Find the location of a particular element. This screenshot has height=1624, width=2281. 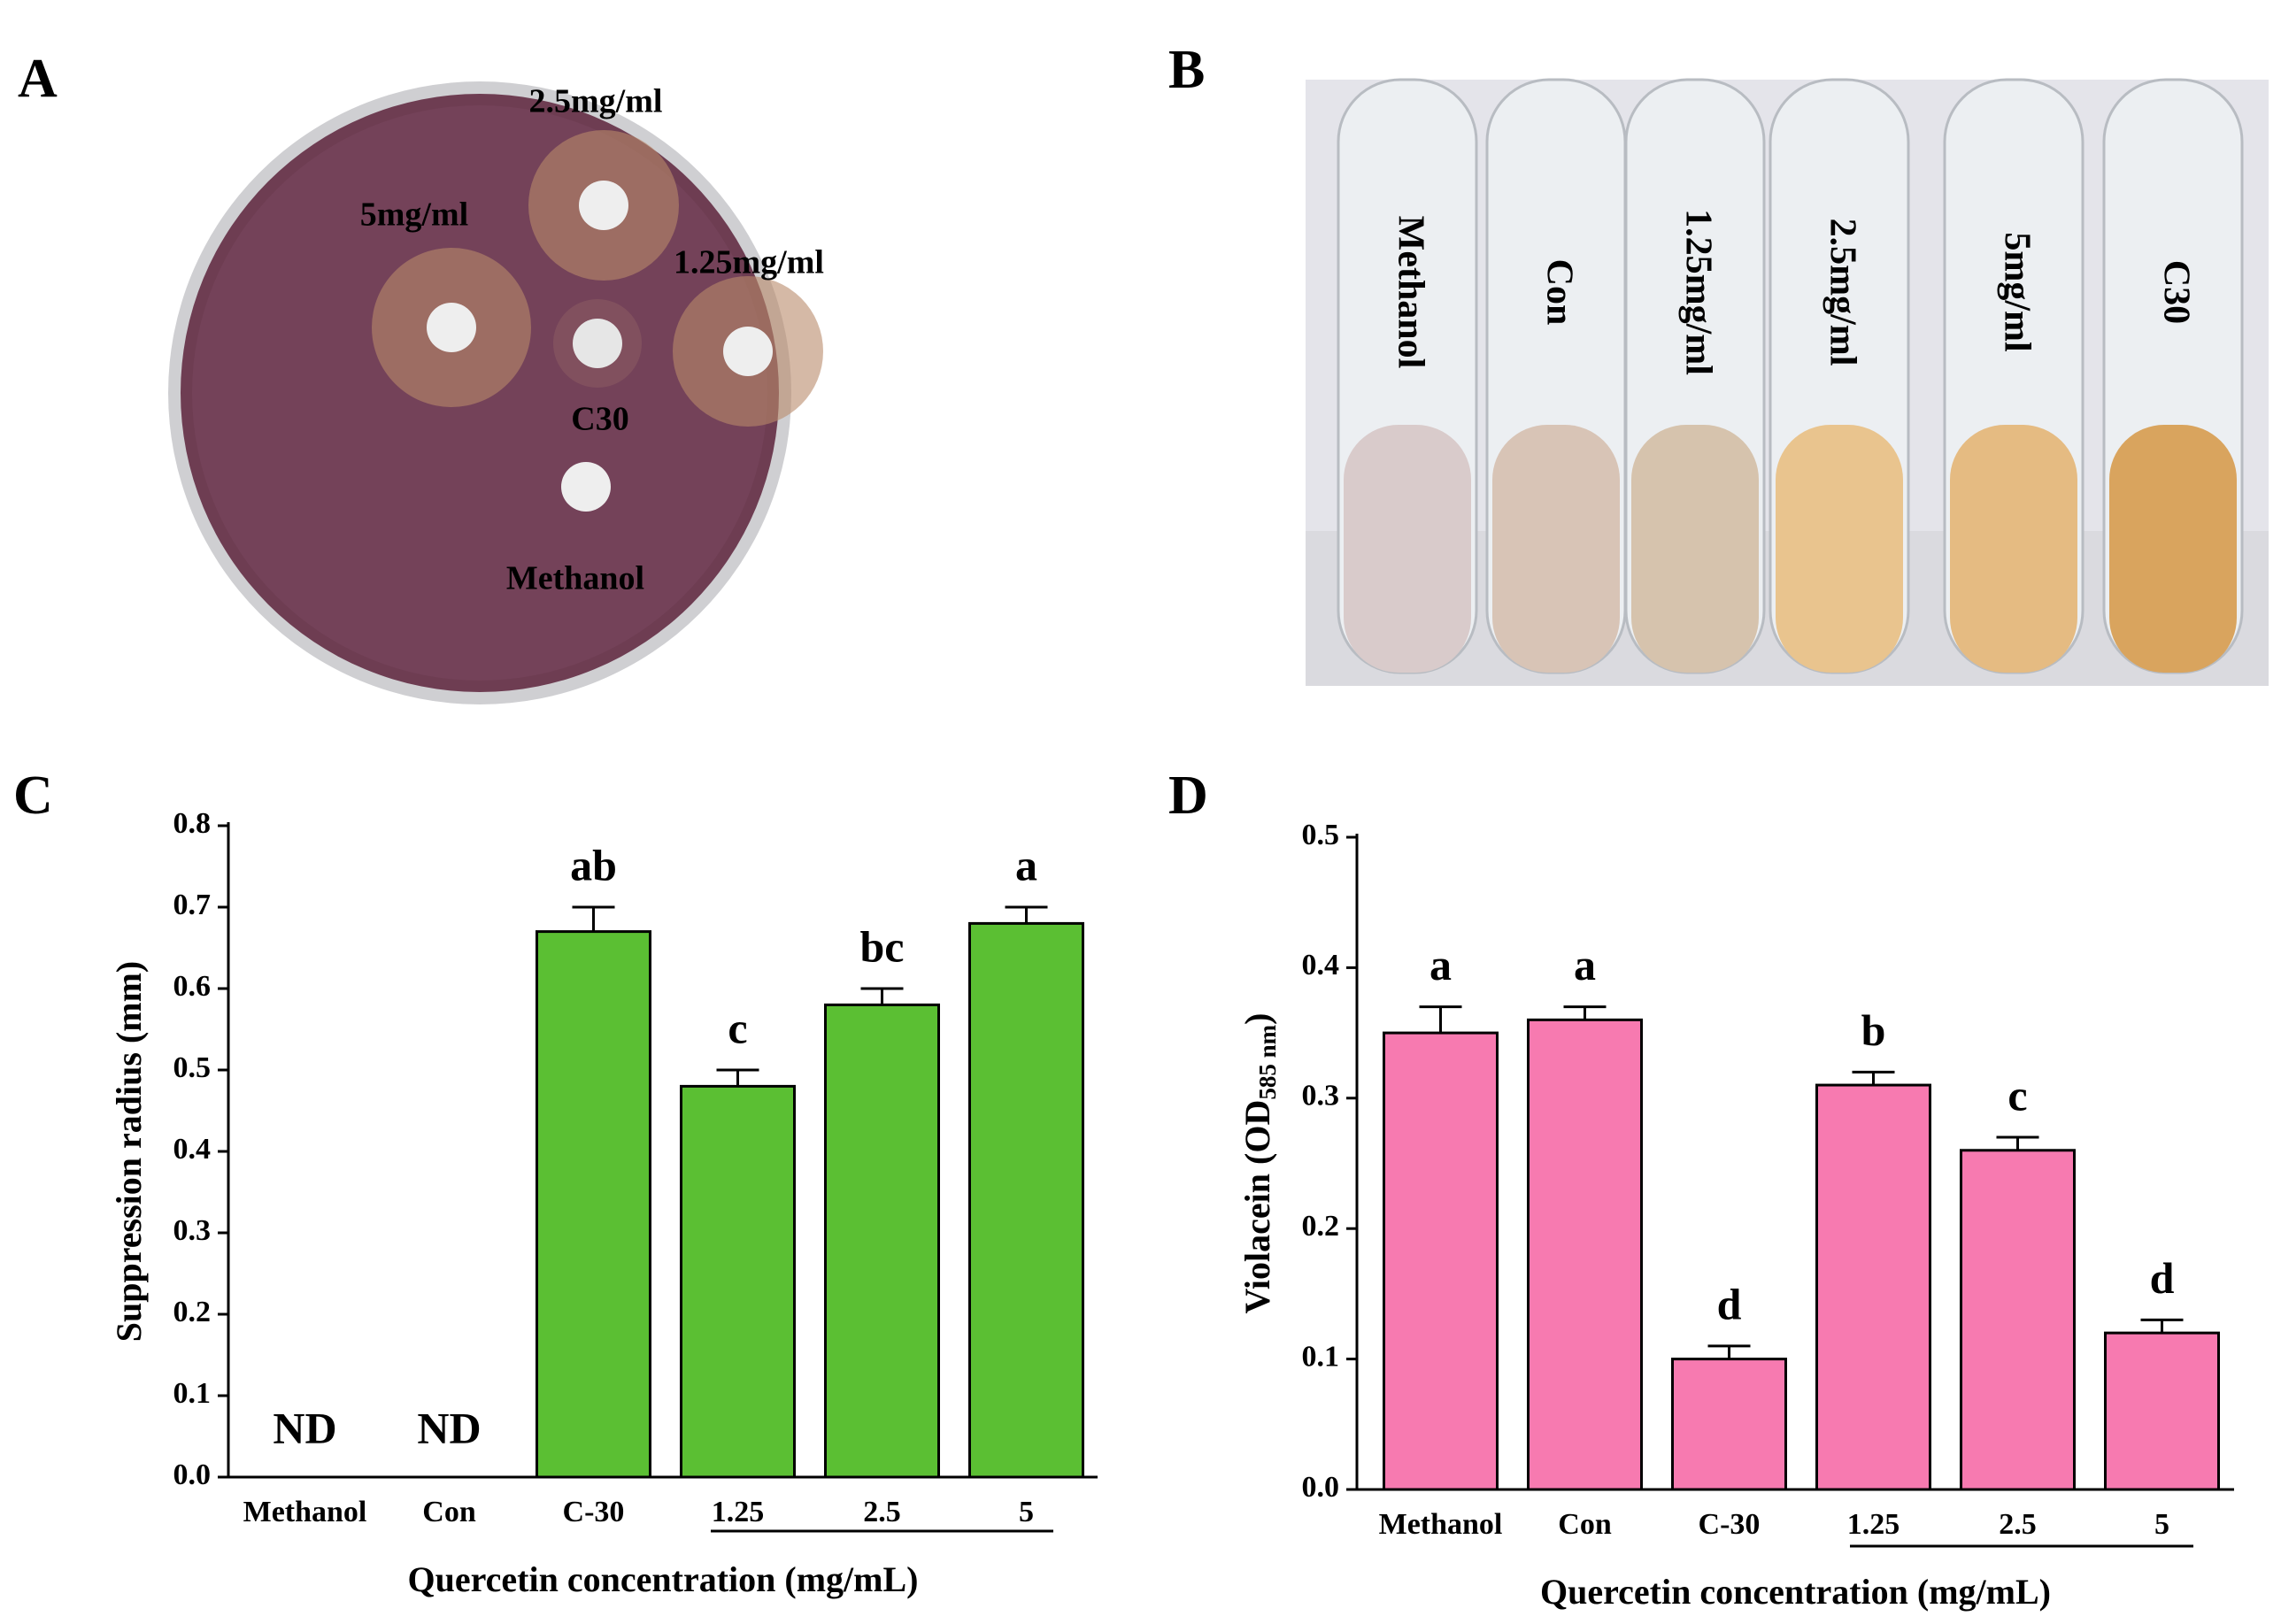

y-axis-label: Suppression radius (mm) is located at coordinates (129, 1151).